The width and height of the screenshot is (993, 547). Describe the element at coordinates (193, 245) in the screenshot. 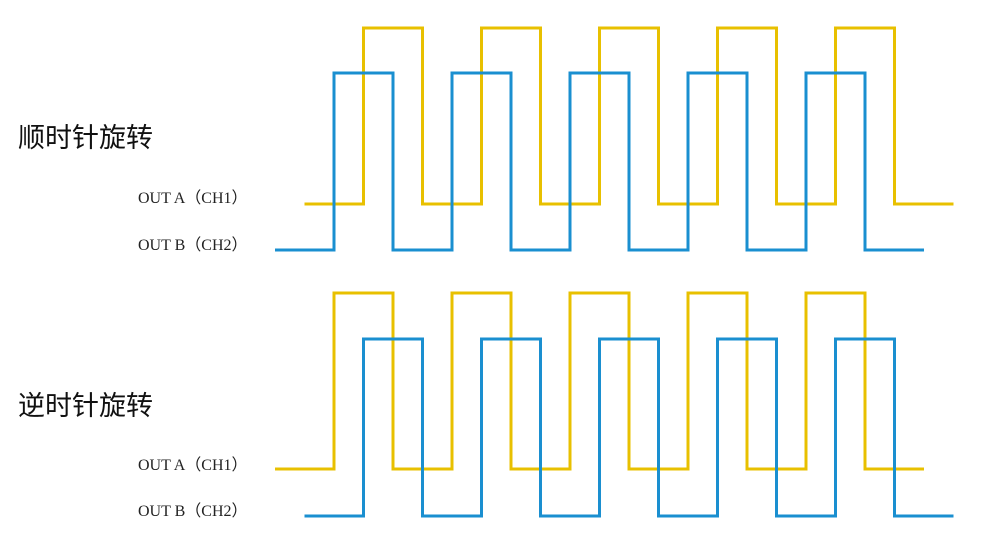

I see `cw-out-b-label: OUT B（CH2）` at that location.